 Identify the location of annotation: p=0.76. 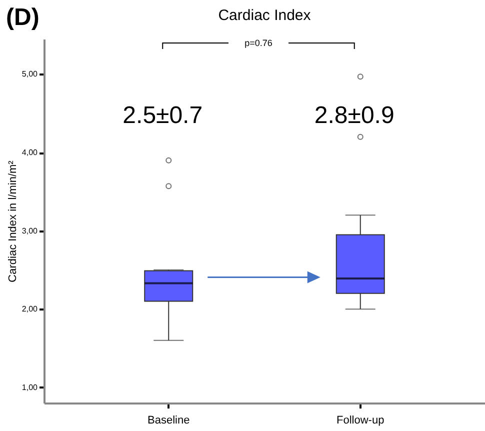
(258, 43).